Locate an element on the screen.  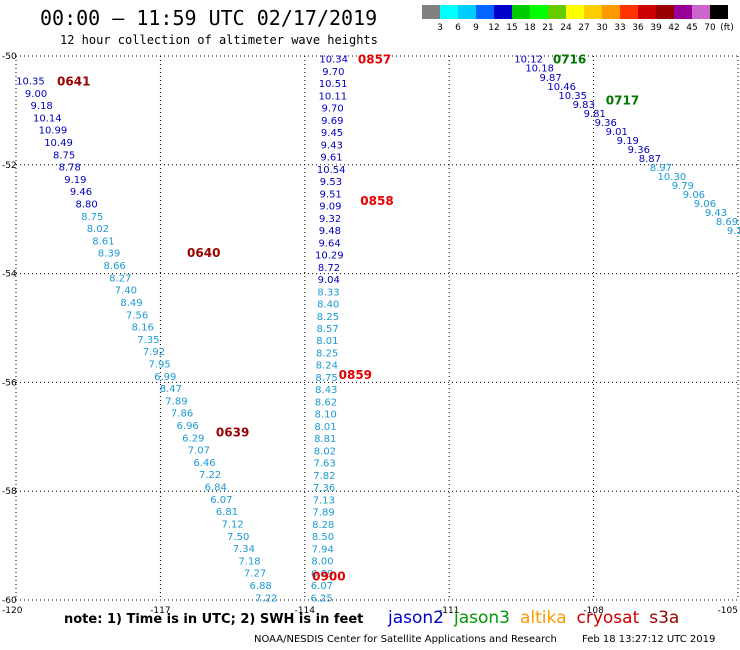
wave-height-value: 6.46 is located at coordinates (204, 463).